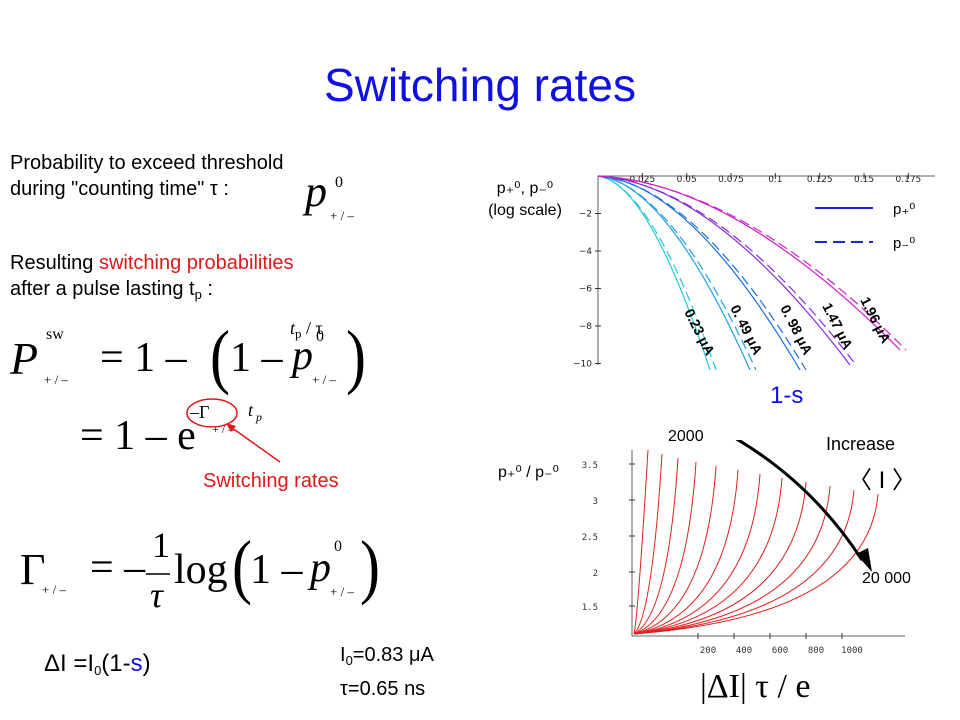 Image resolution: width=960 pixels, height=720 pixels. Describe the element at coordinates (731, 180) in the screenshot. I see `top-x-tick-label: 0.075` at that location.